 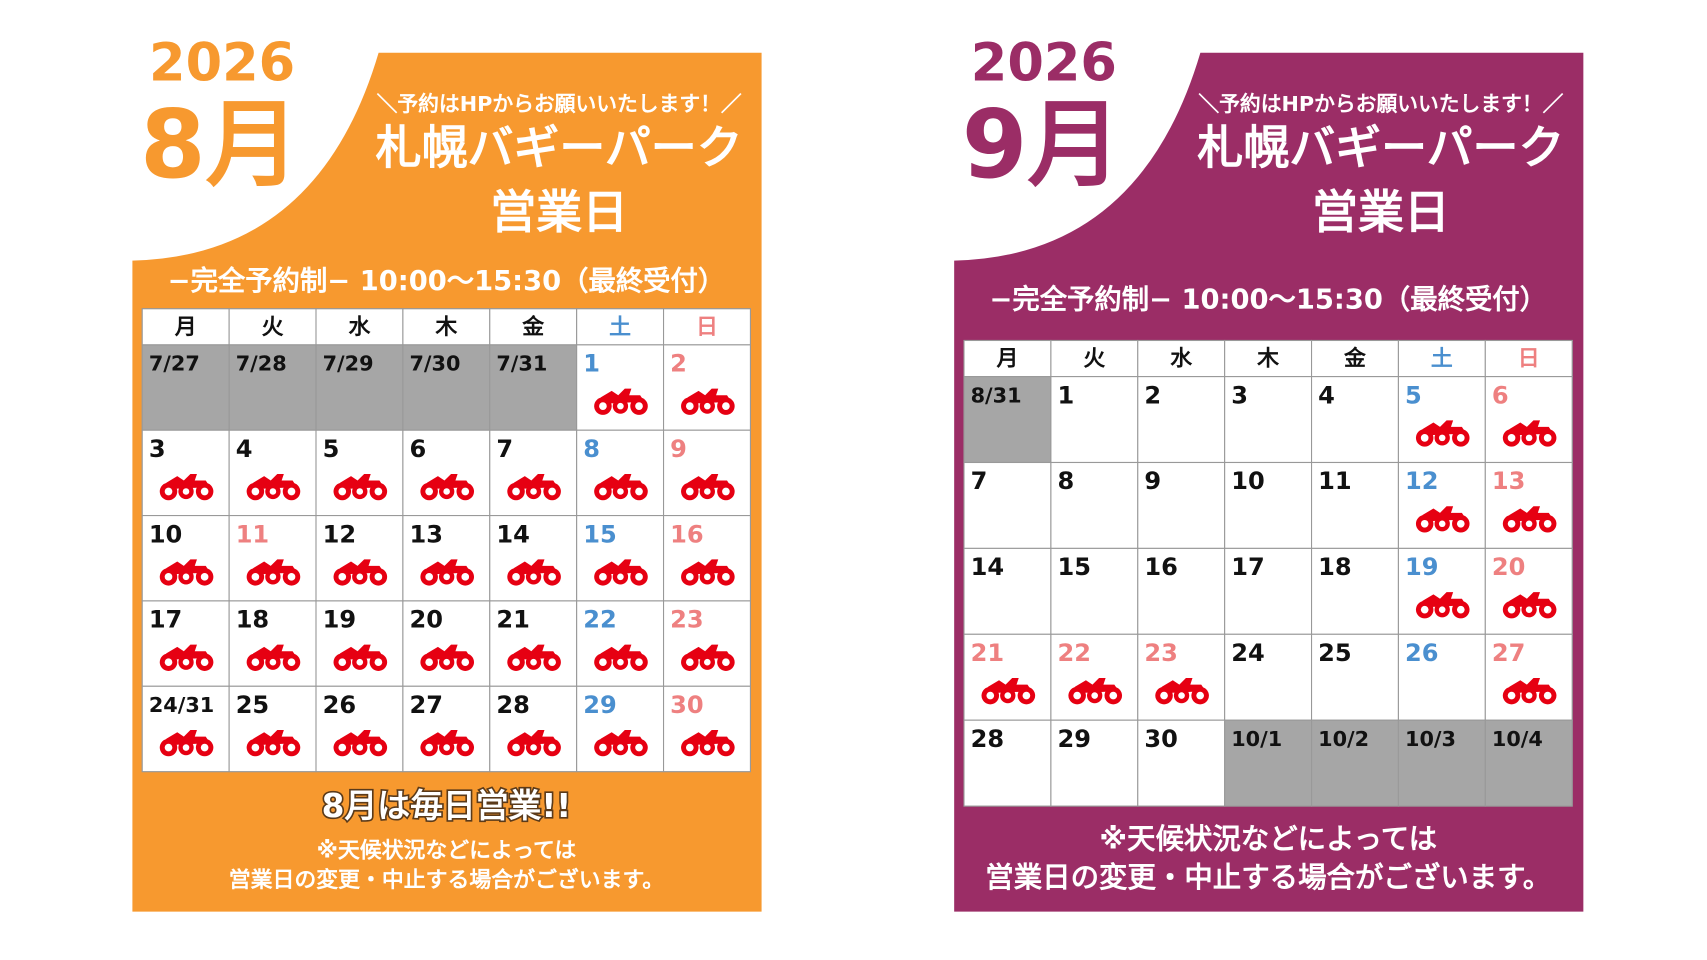 What do you see at coordinates (1517, 739) in the screenshot?
I see `day: 10/4` at bounding box center [1517, 739].